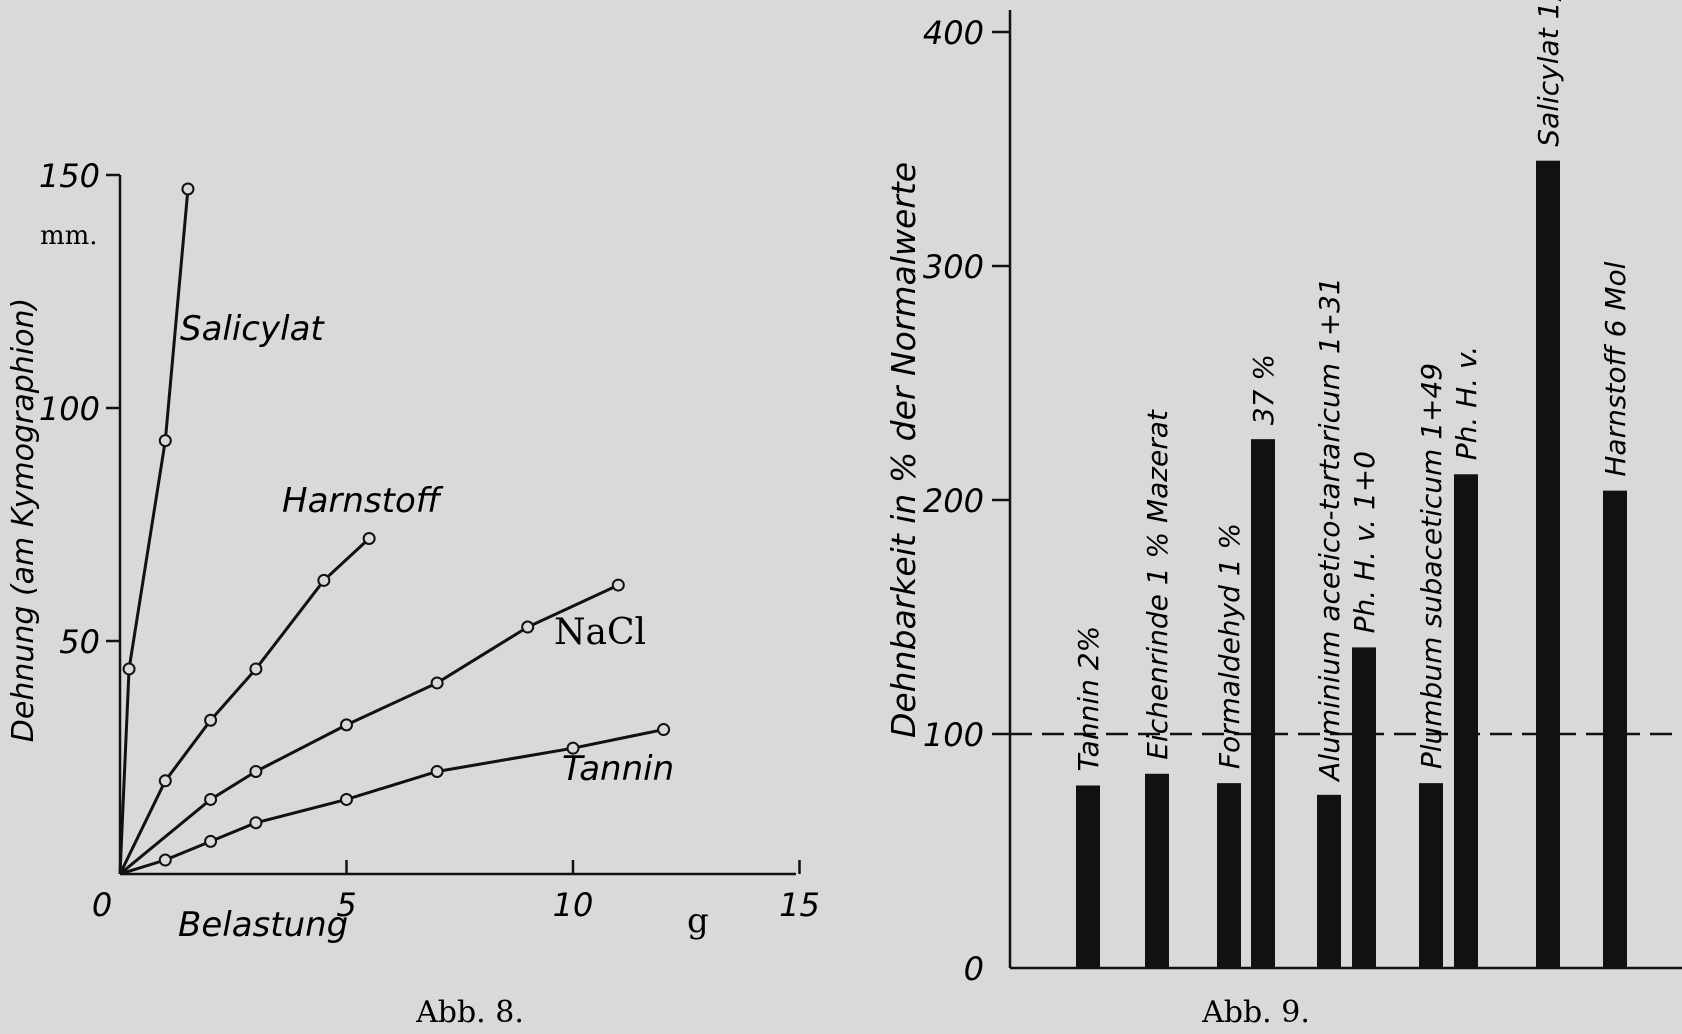  I want to click on y-tick-label: 300, so click(953, 267).